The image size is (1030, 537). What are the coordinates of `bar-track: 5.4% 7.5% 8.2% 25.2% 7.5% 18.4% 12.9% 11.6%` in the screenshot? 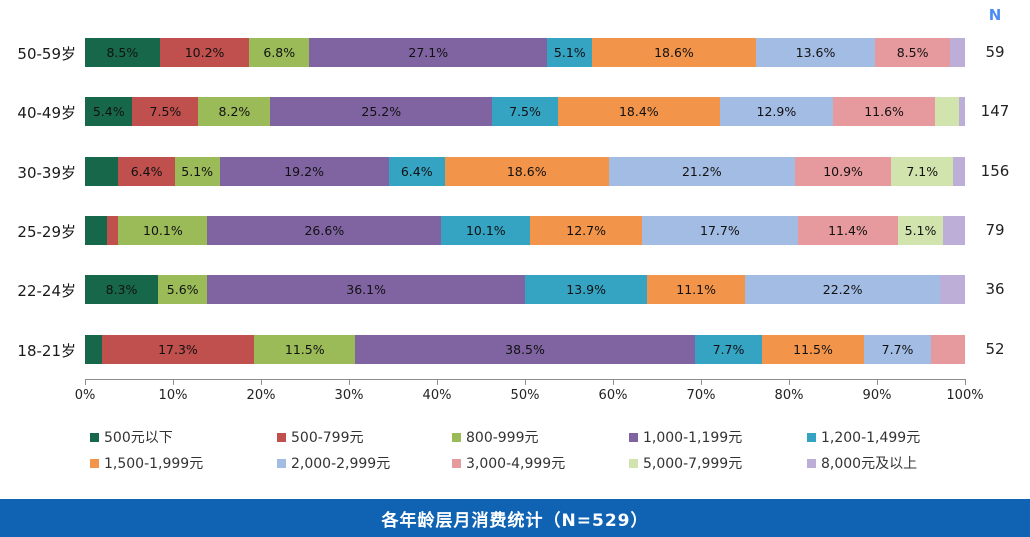 It's located at (525, 112).